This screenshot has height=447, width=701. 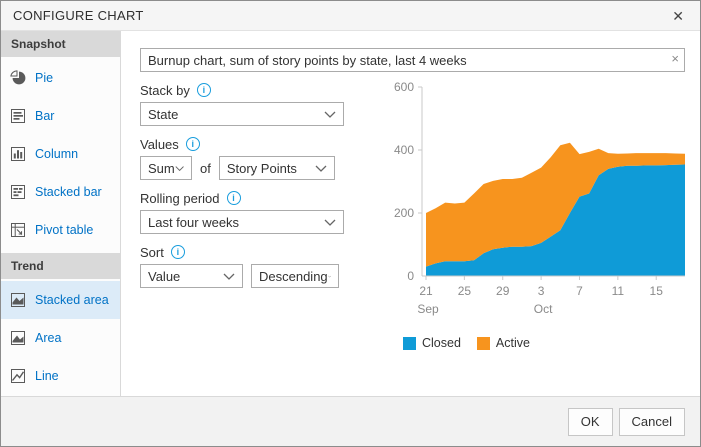 What do you see at coordinates (60, 266) in the screenshot?
I see `section-header-trend: Trend` at bounding box center [60, 266].